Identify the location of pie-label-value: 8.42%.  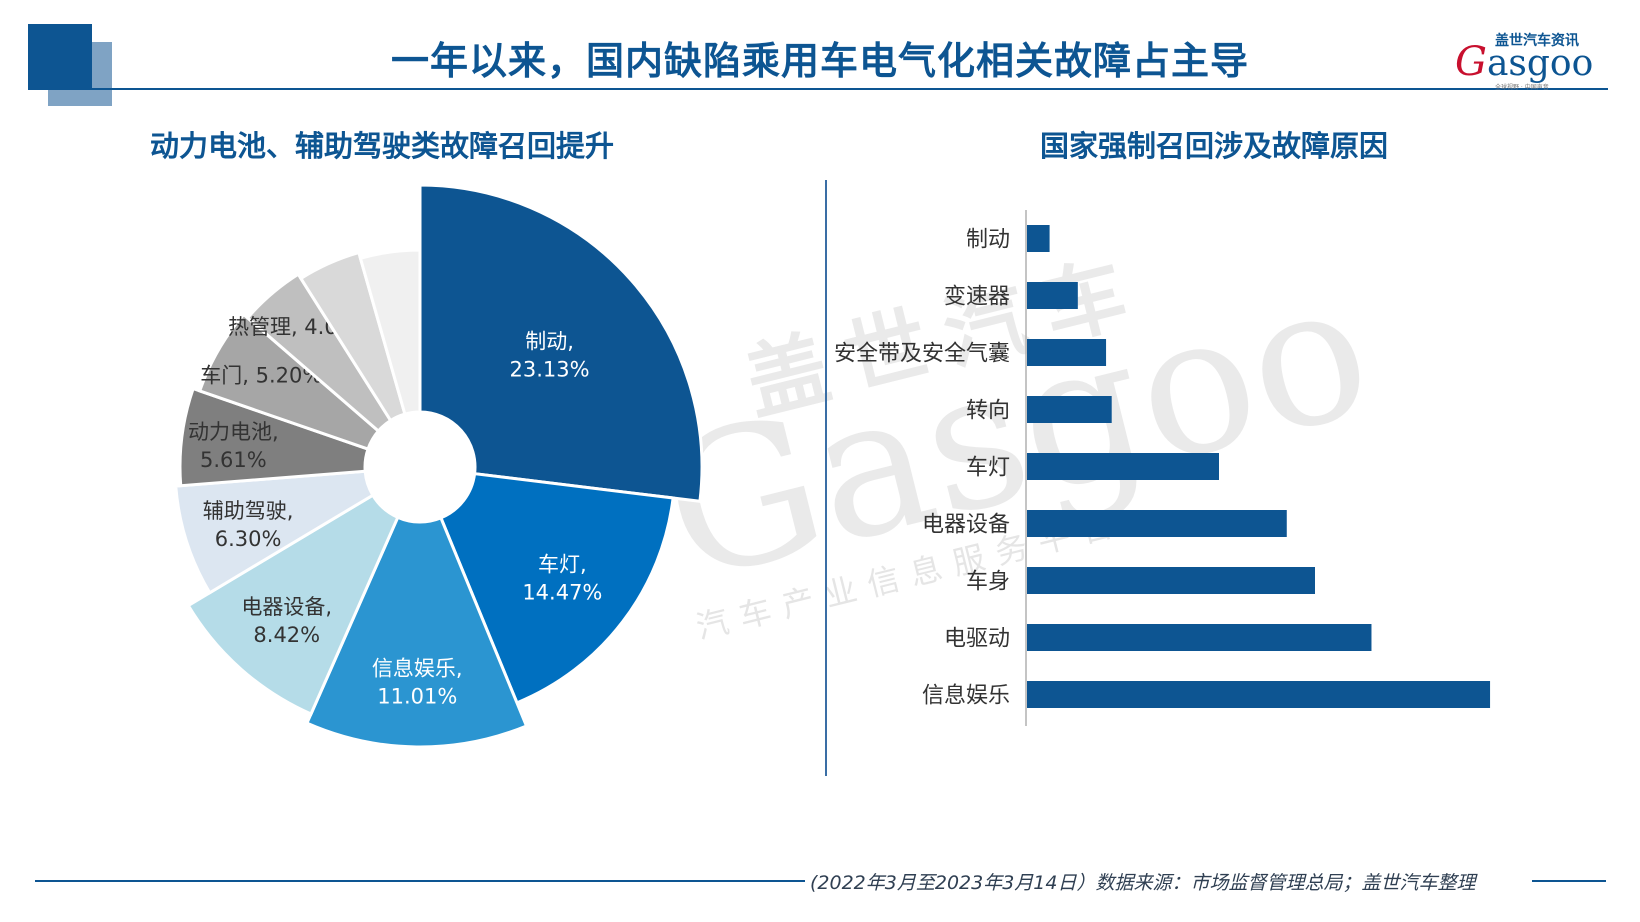
(286, 635).